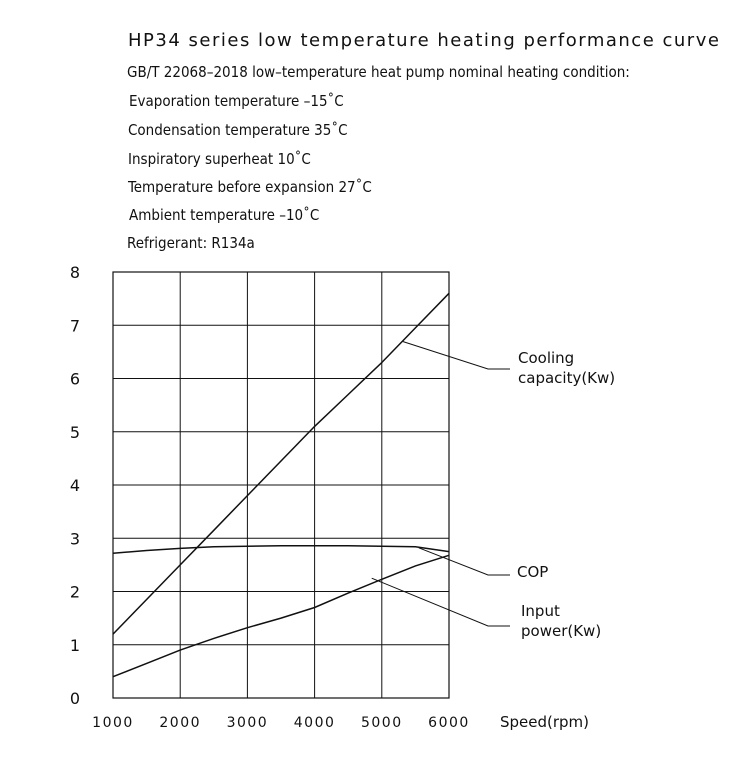  I want to click on y-tick-label-3: 3, so click(75, 538).